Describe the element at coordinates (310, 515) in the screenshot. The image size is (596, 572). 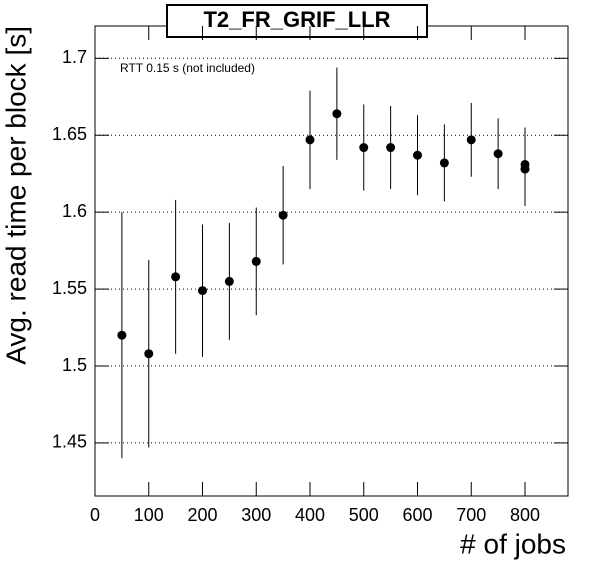
I see `x-tick-label: 400` at that location.